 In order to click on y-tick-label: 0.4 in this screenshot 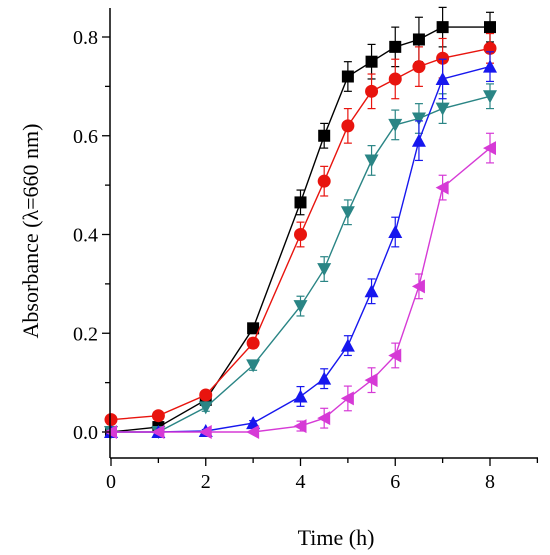, I will do `click(85, 236)`.